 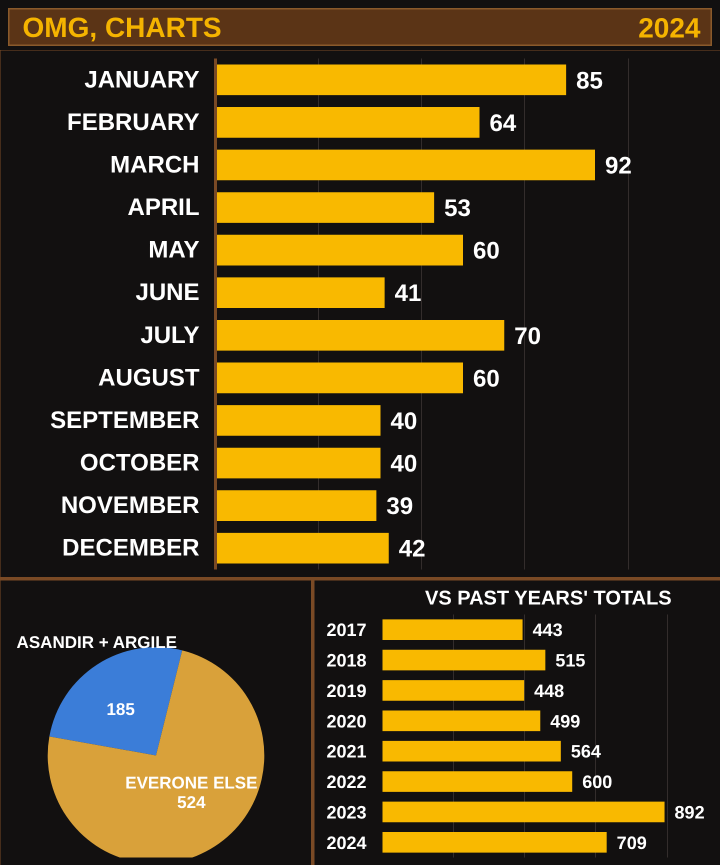 What do you see at coordinates (346, 842) in the screenshot?
I see `y-tick-label: 2024` at bounding box center [346, 842].